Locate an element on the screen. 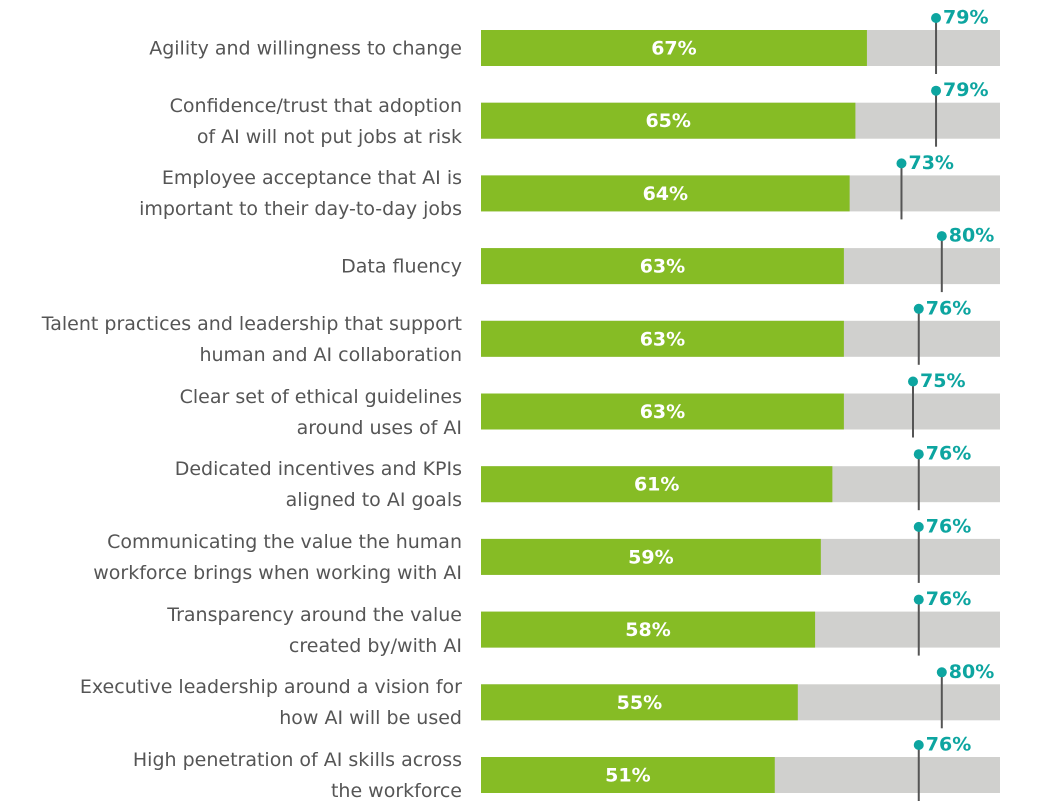  bar-label: 58% is located at coordinates (647, 630).